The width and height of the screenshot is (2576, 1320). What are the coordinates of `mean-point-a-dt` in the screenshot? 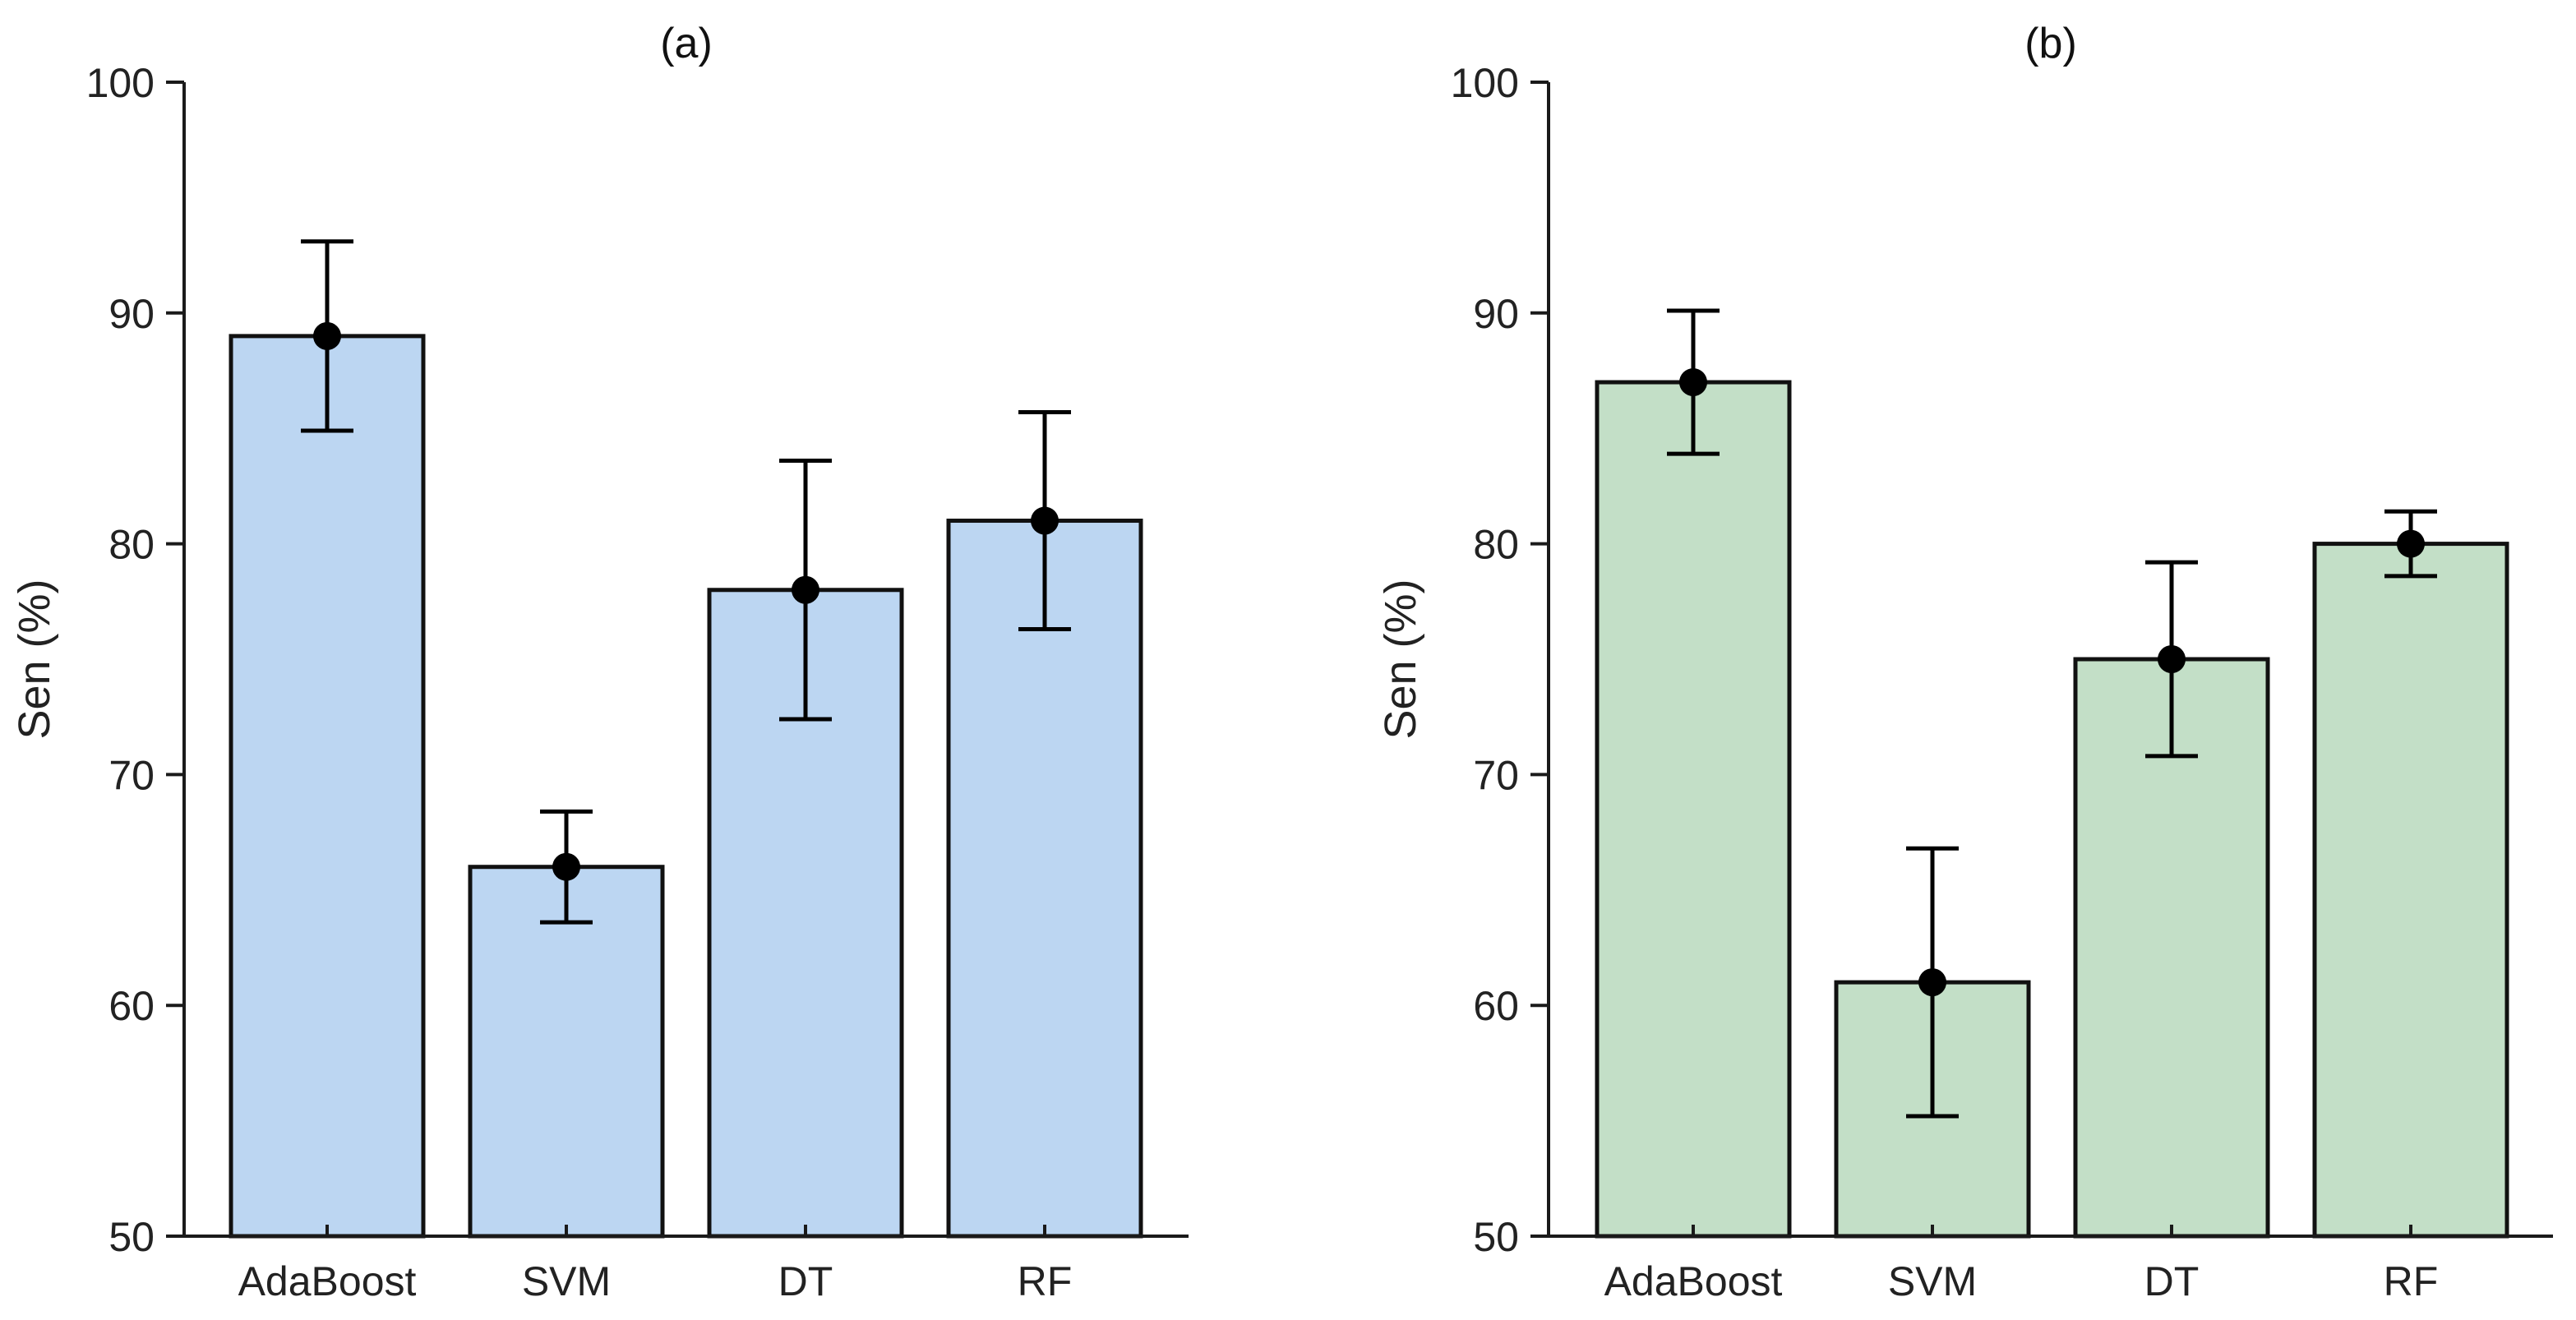 It's located at (806, 589).